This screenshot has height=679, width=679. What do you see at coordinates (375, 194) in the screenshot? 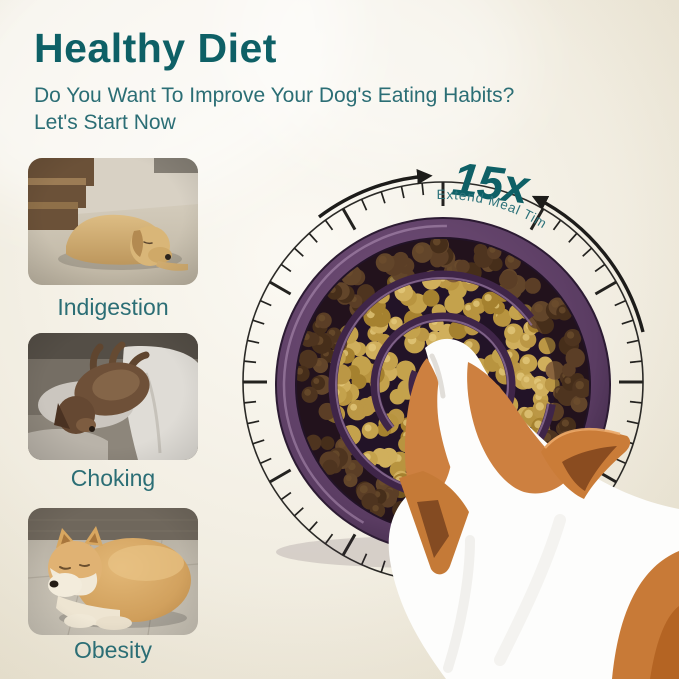
I see `clockwise-arrow-icon` at bounding box center [375, 194].